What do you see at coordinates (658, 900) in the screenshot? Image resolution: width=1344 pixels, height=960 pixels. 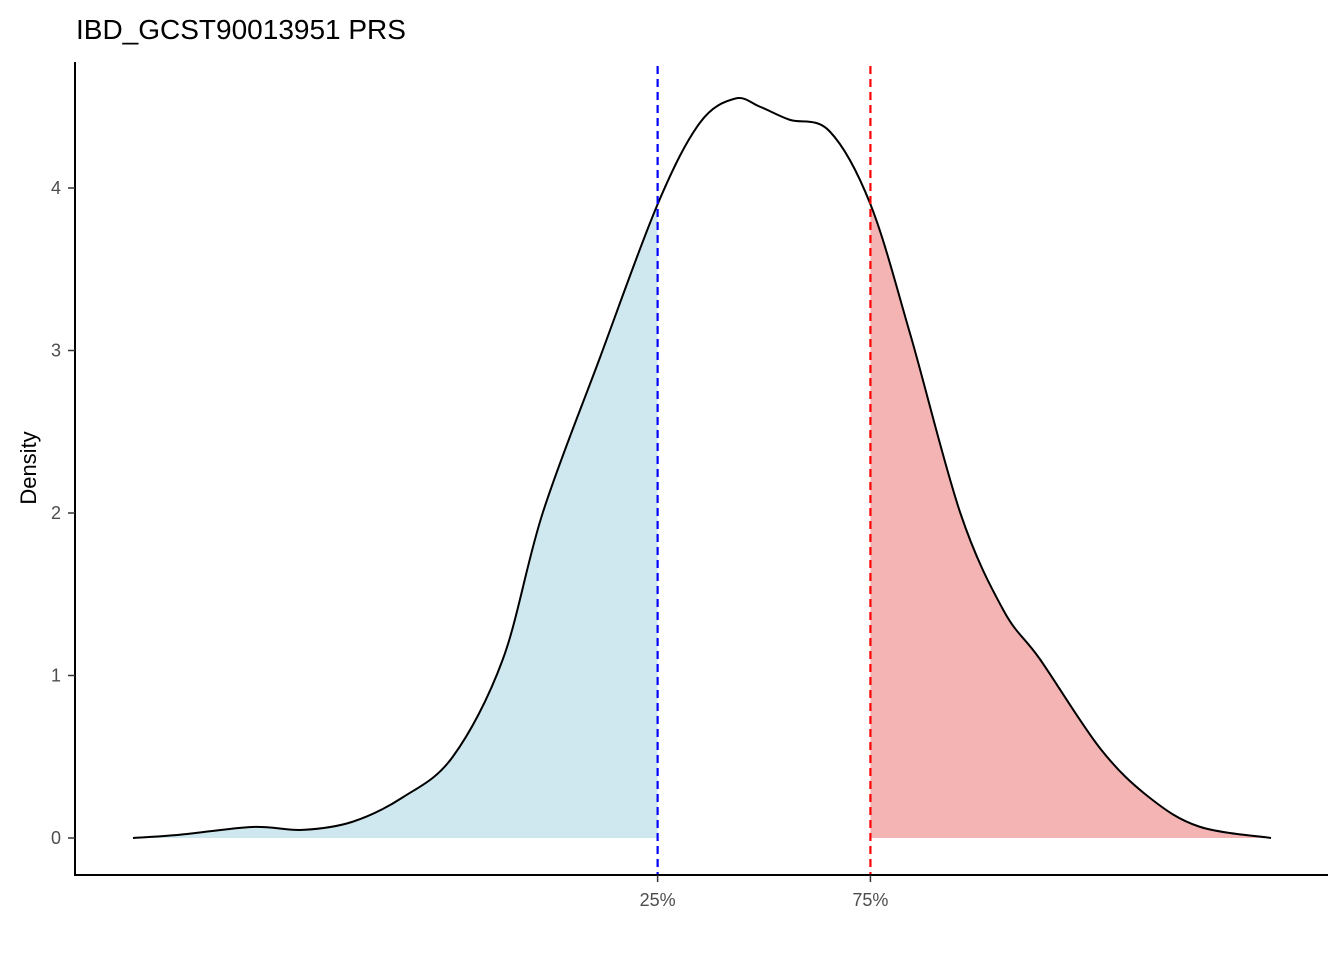 I see `x-tick-label: 25%` at bounding box center [658, 900].